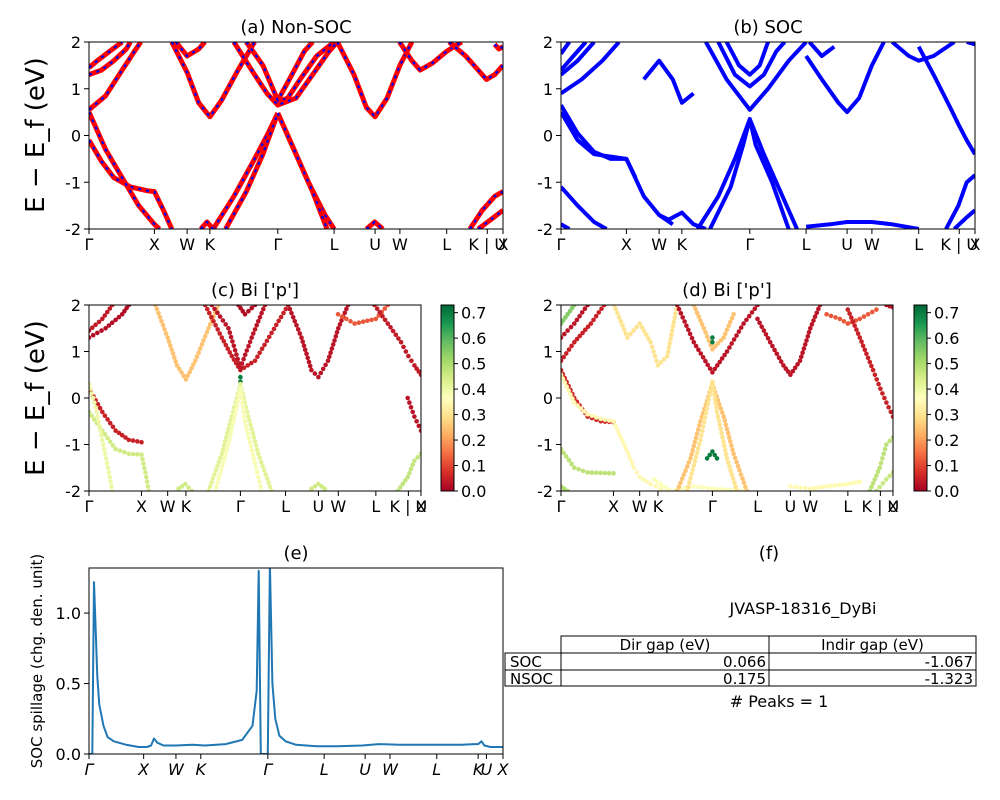 This screenshot has height=800, width=1000. I want to click on ytick-label: -1, so click(73, 182).